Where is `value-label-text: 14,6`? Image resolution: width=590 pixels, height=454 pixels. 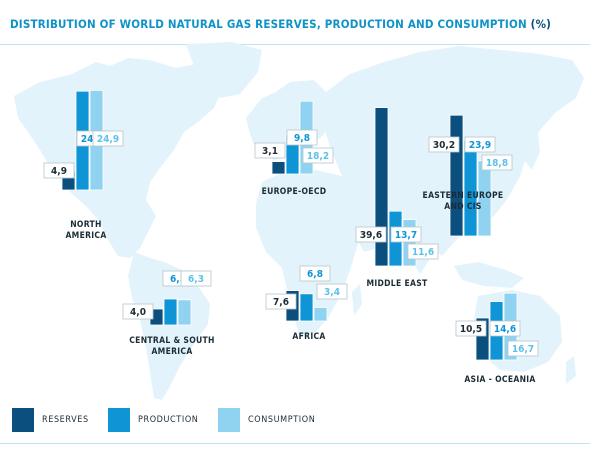
value-label-text: 14,6 is located at coordinates (505, 329).